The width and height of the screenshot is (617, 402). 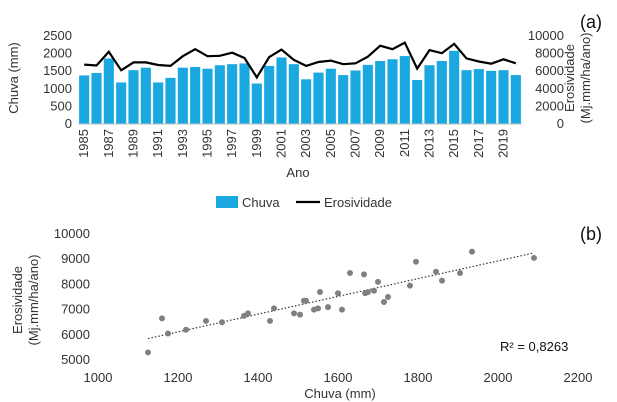 I want to click on panel-b-y-tick-label: 6000, so click(x=75, y=334).